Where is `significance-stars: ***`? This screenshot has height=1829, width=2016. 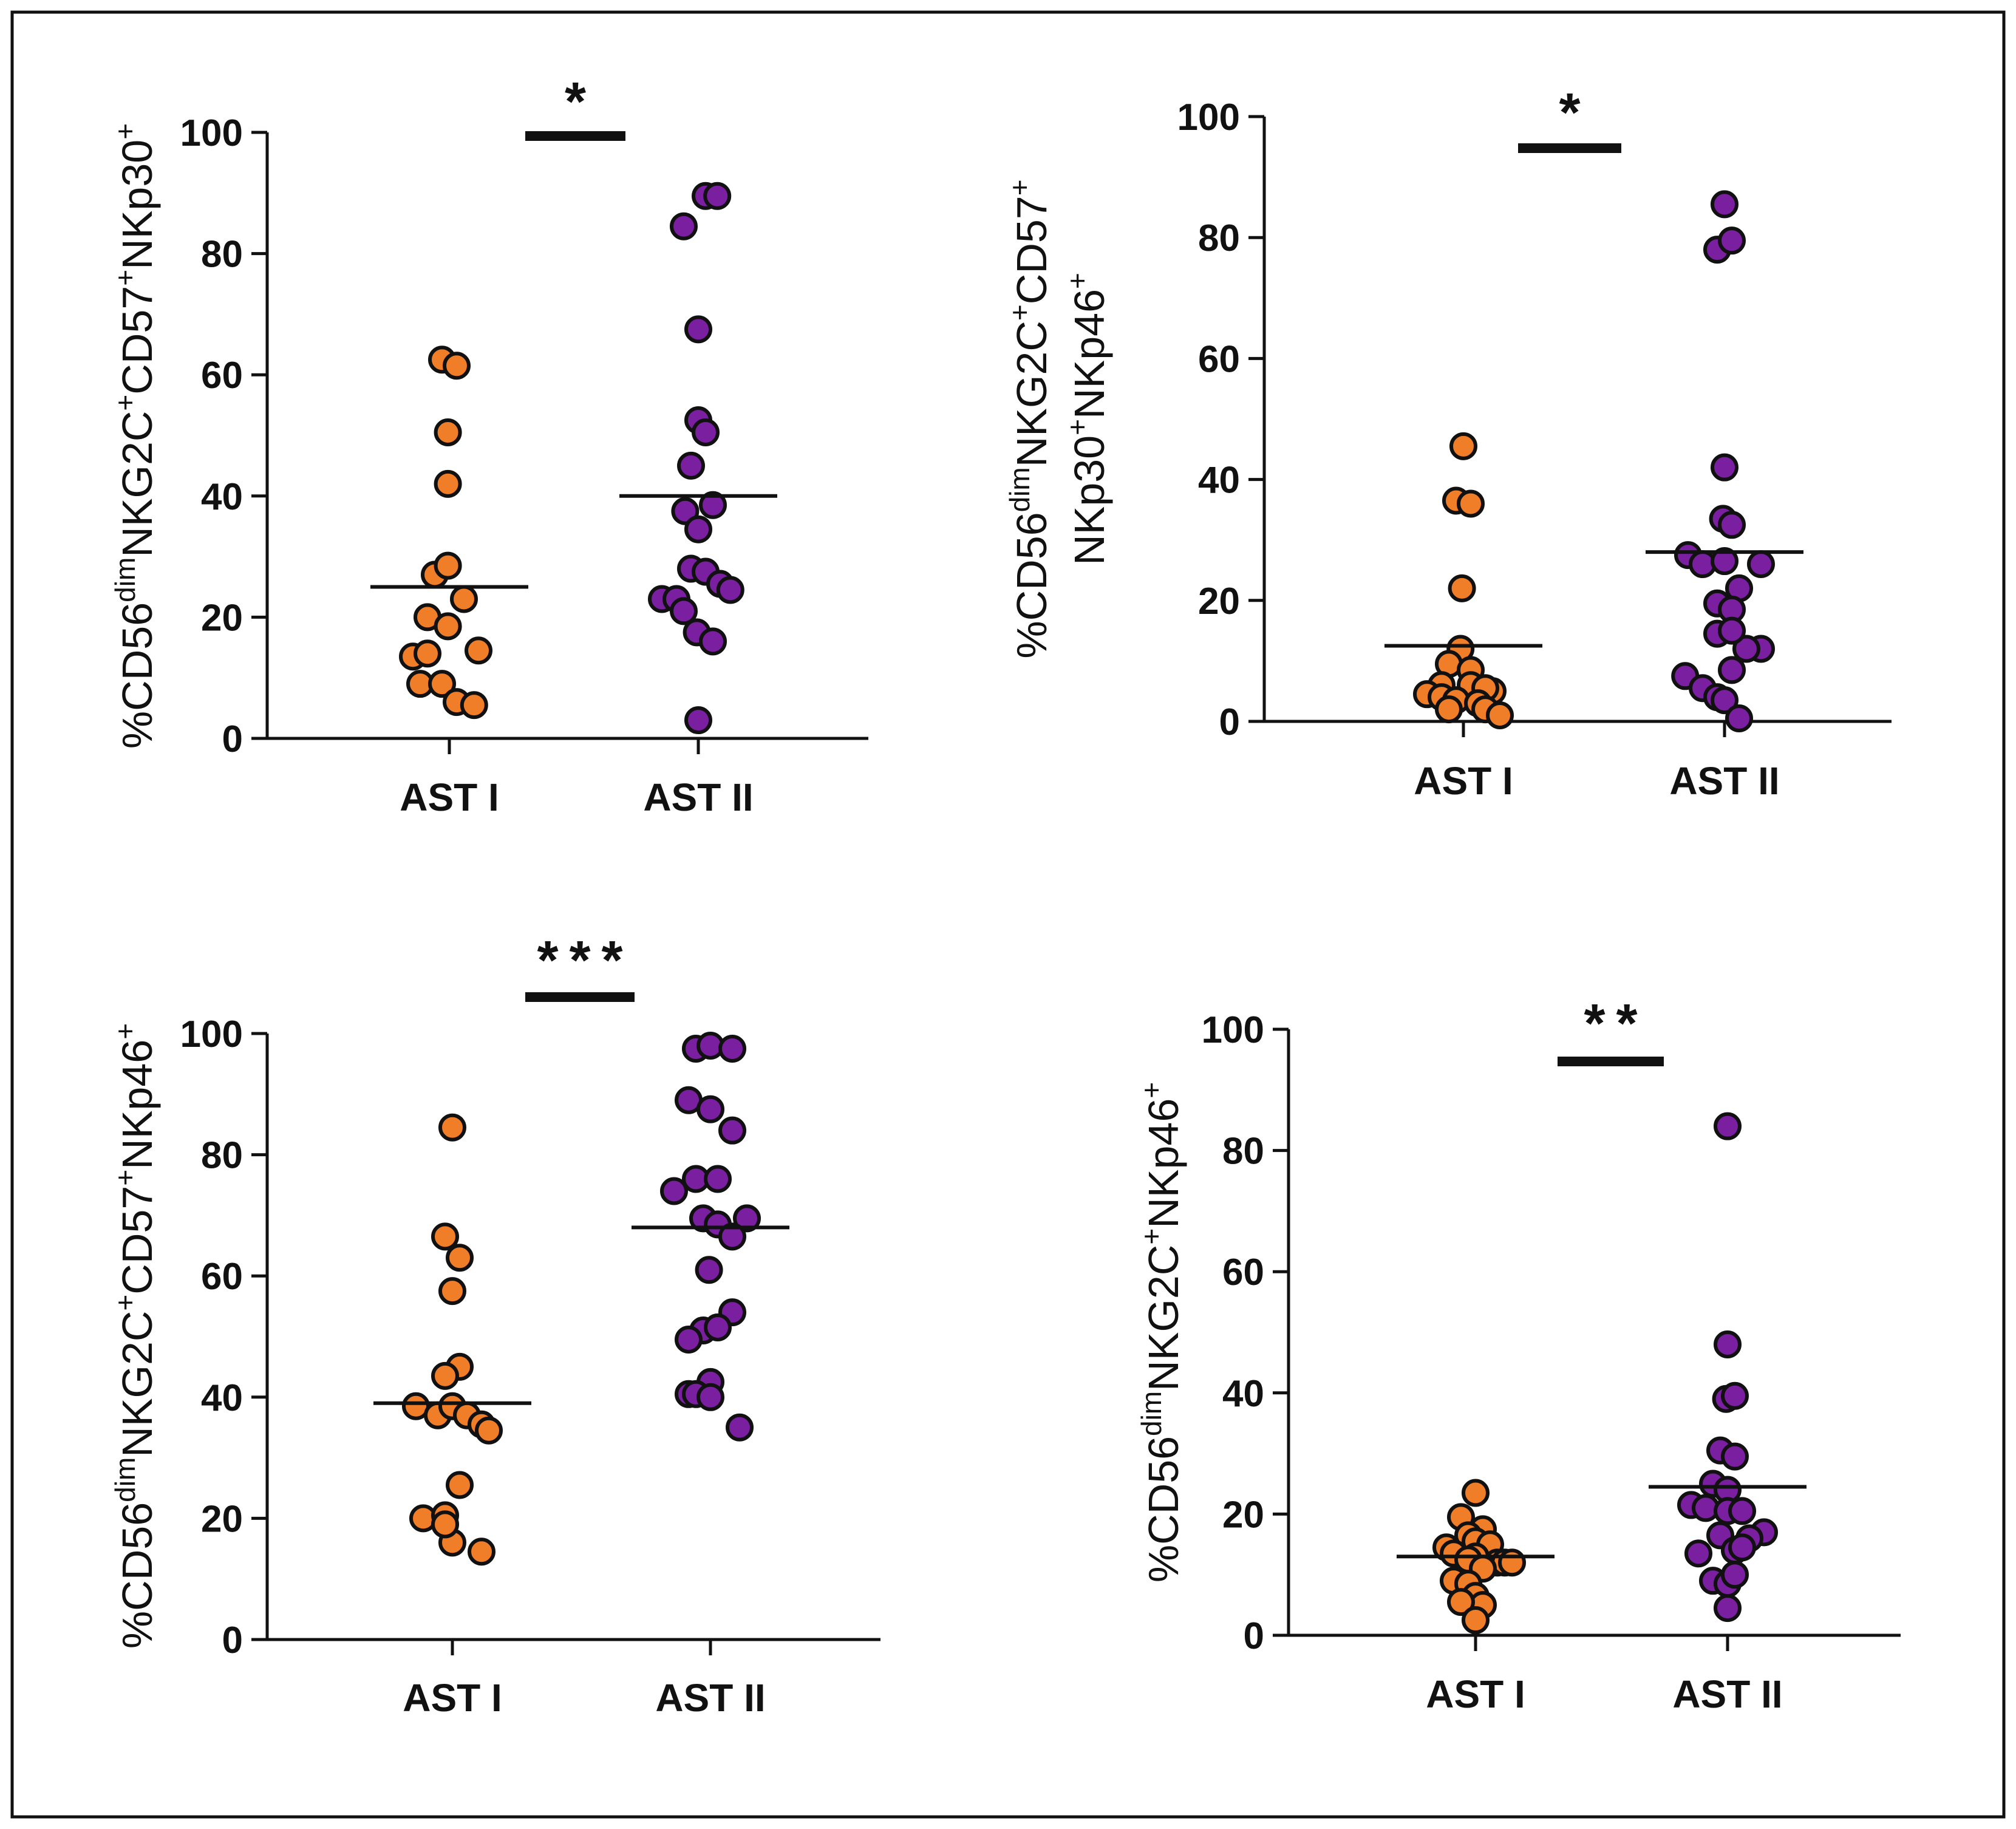
significance-stars: *** is located at coordinates (585, 960).